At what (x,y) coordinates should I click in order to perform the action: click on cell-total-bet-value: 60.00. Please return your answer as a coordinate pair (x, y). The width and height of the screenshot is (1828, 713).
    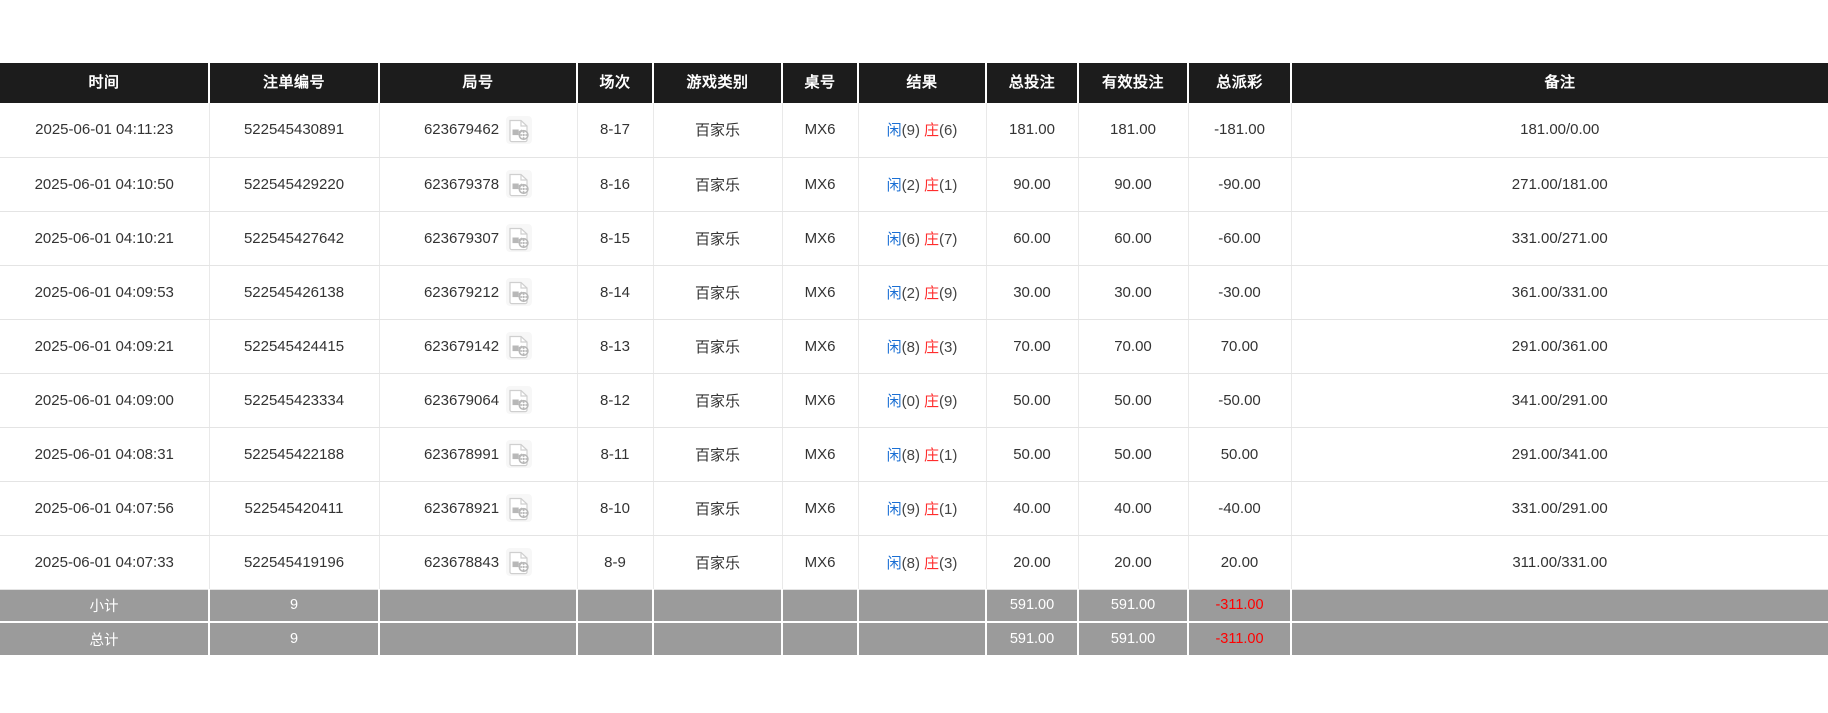
    Looking at the image, I should click on (1032, 238).